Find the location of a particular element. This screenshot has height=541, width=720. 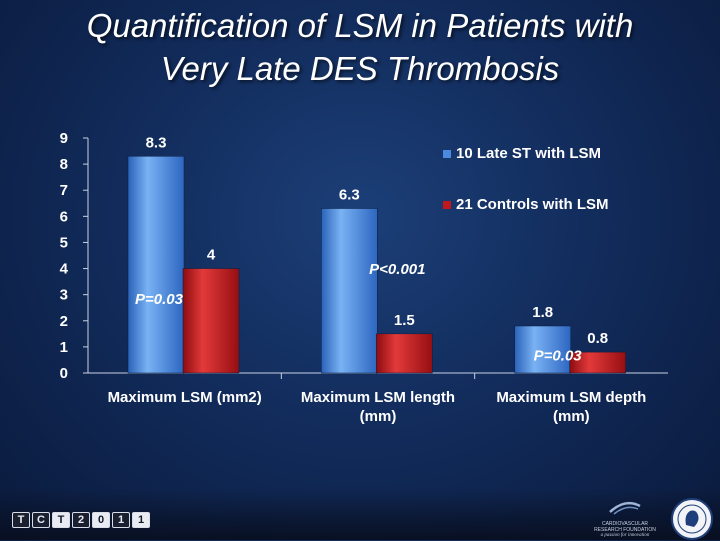

data-label: 6.3 is located at coordinates (349, 195).